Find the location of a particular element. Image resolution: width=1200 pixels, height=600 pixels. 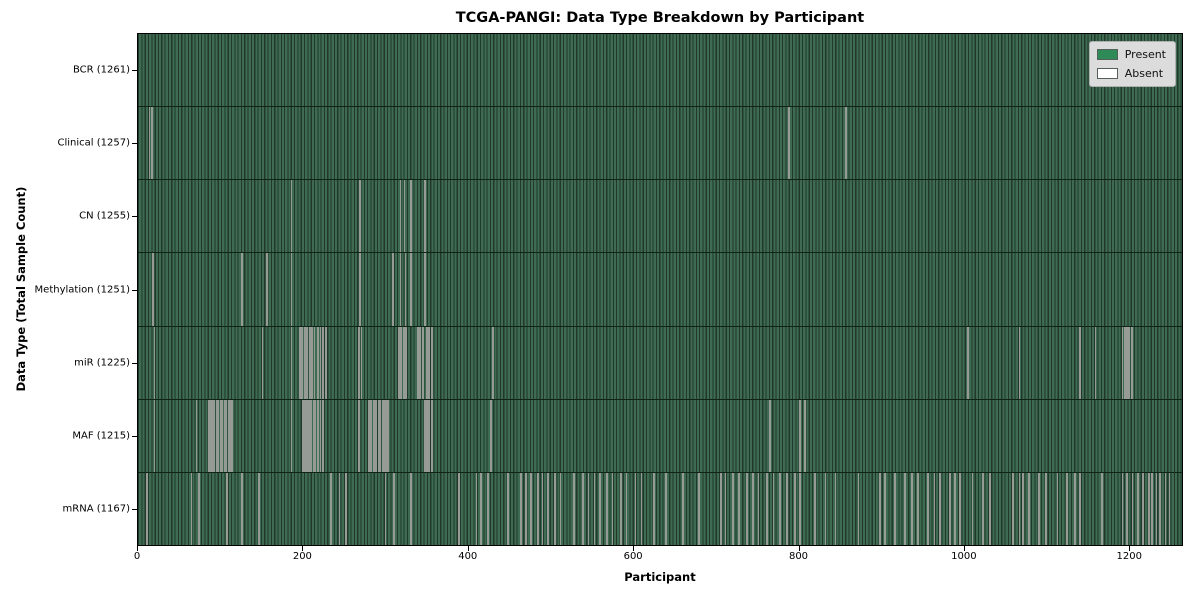

y-tick-label: miR (1225) is located at coordinates (102, 363).